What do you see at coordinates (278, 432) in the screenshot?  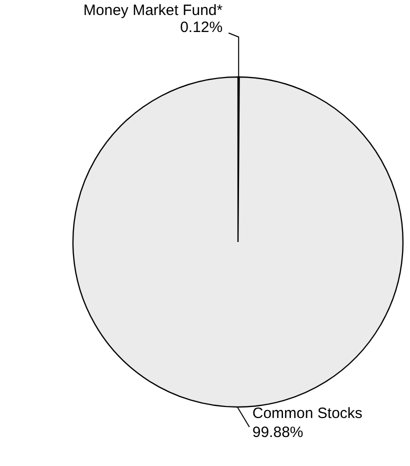 I see `data-label: 99.88%` at bounding box center [278, 432].